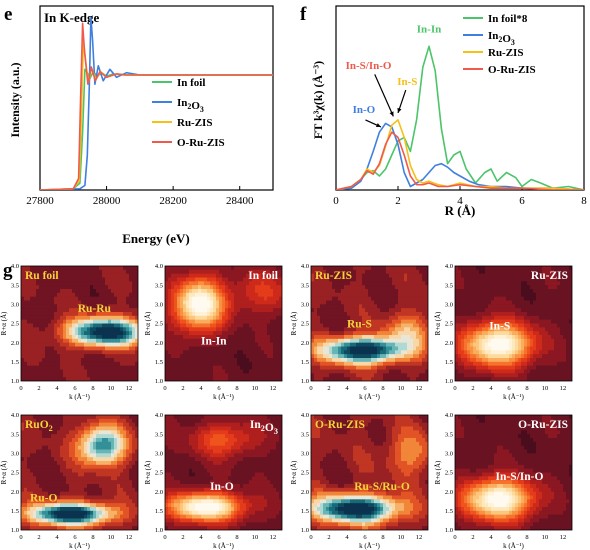 The height and width of the screenshot is (550, 590). Describe the element at coordinates (449, 324) in the screenshot. I see `map-ytick-label: 2.5` at that location.